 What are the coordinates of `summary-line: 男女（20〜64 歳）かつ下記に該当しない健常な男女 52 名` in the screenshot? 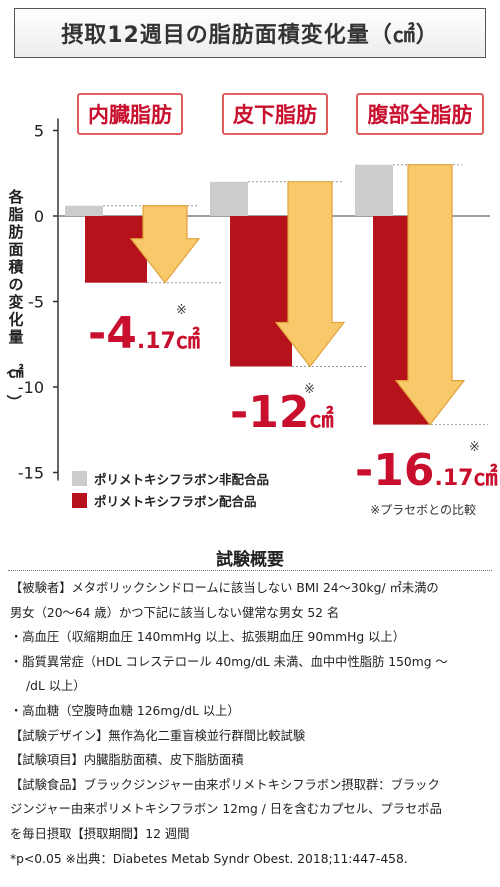 It's located at (175, 612).